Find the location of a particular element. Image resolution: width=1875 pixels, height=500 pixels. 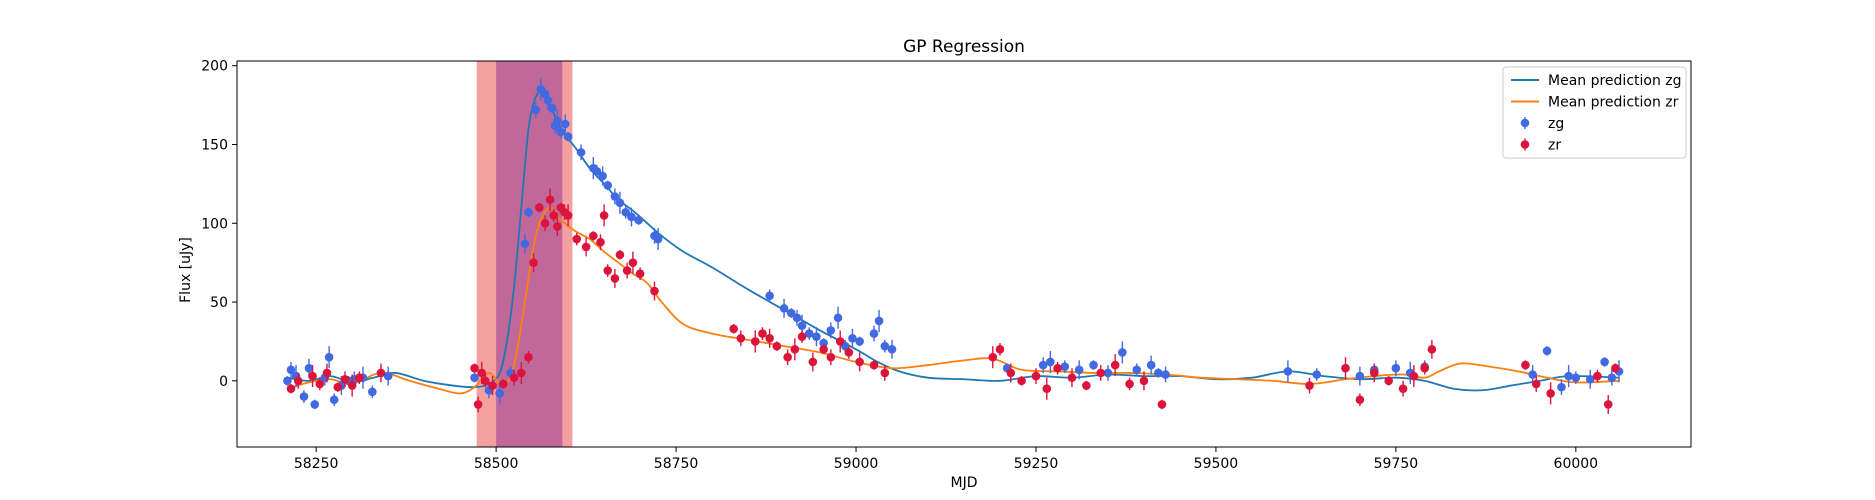

y-axis-label: Flux [uJy] is located at coordinates (186, 270).